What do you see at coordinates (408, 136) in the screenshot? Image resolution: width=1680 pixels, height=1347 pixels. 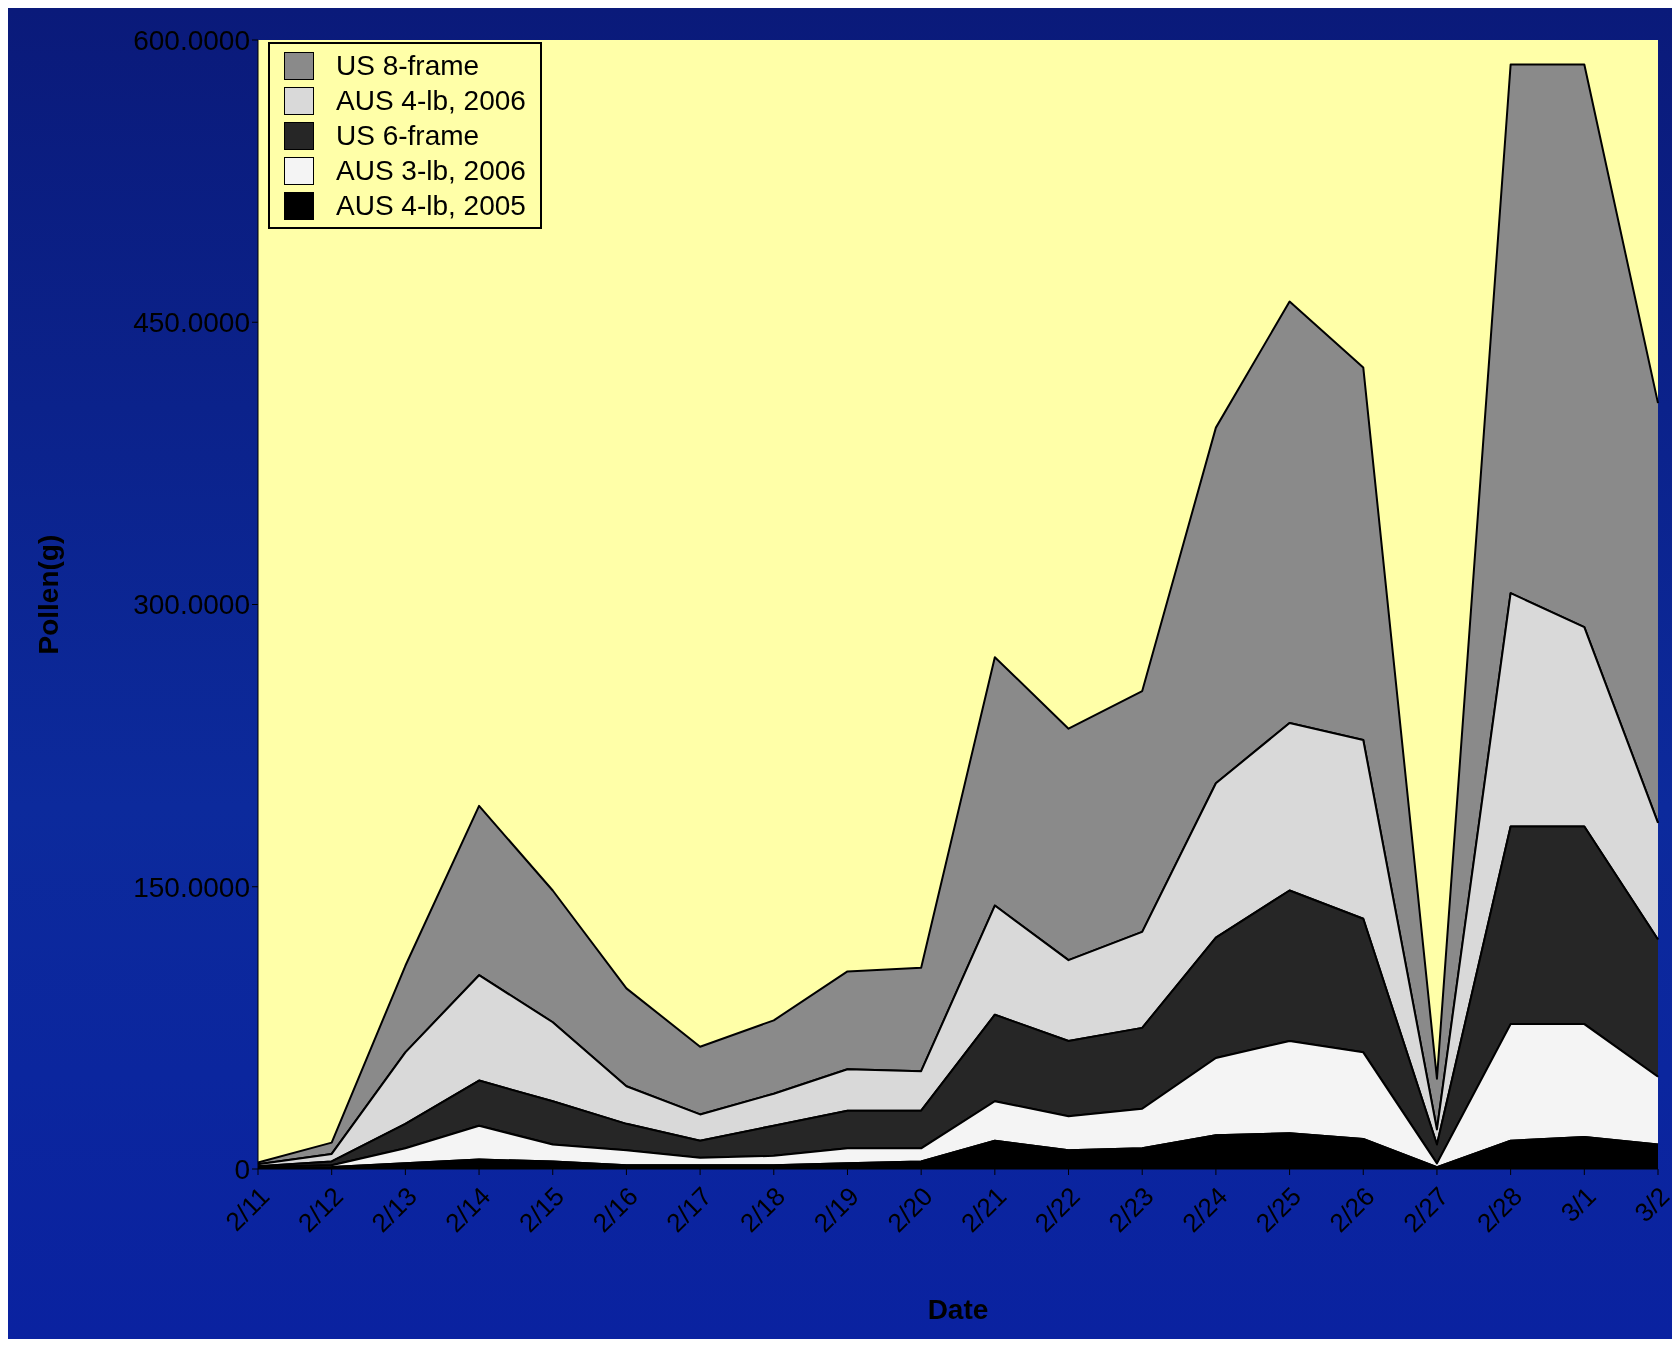 I see `legend-label: US 6-frame` at bounding box center [408, 136].